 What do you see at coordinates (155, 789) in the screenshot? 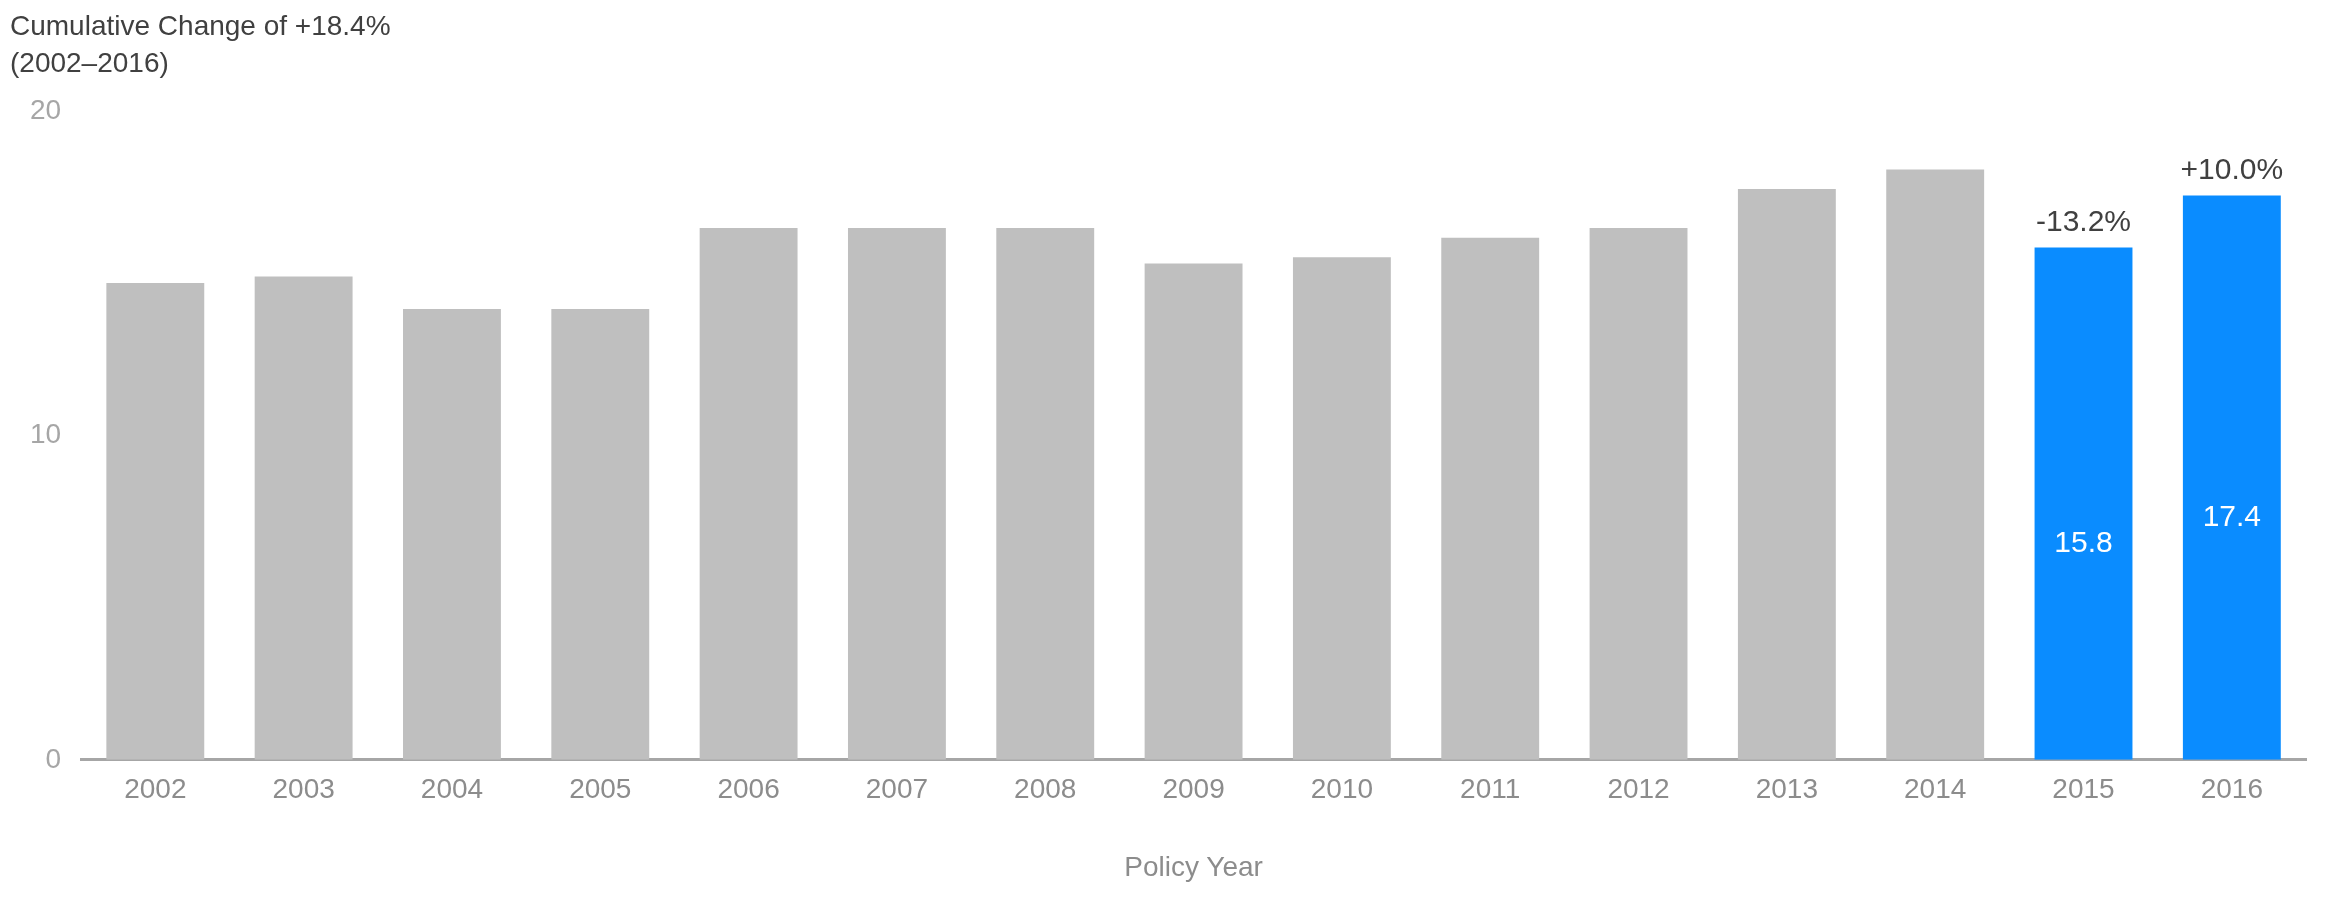
I see `x-tick-label: 2002` at bounding box center [155, 789].